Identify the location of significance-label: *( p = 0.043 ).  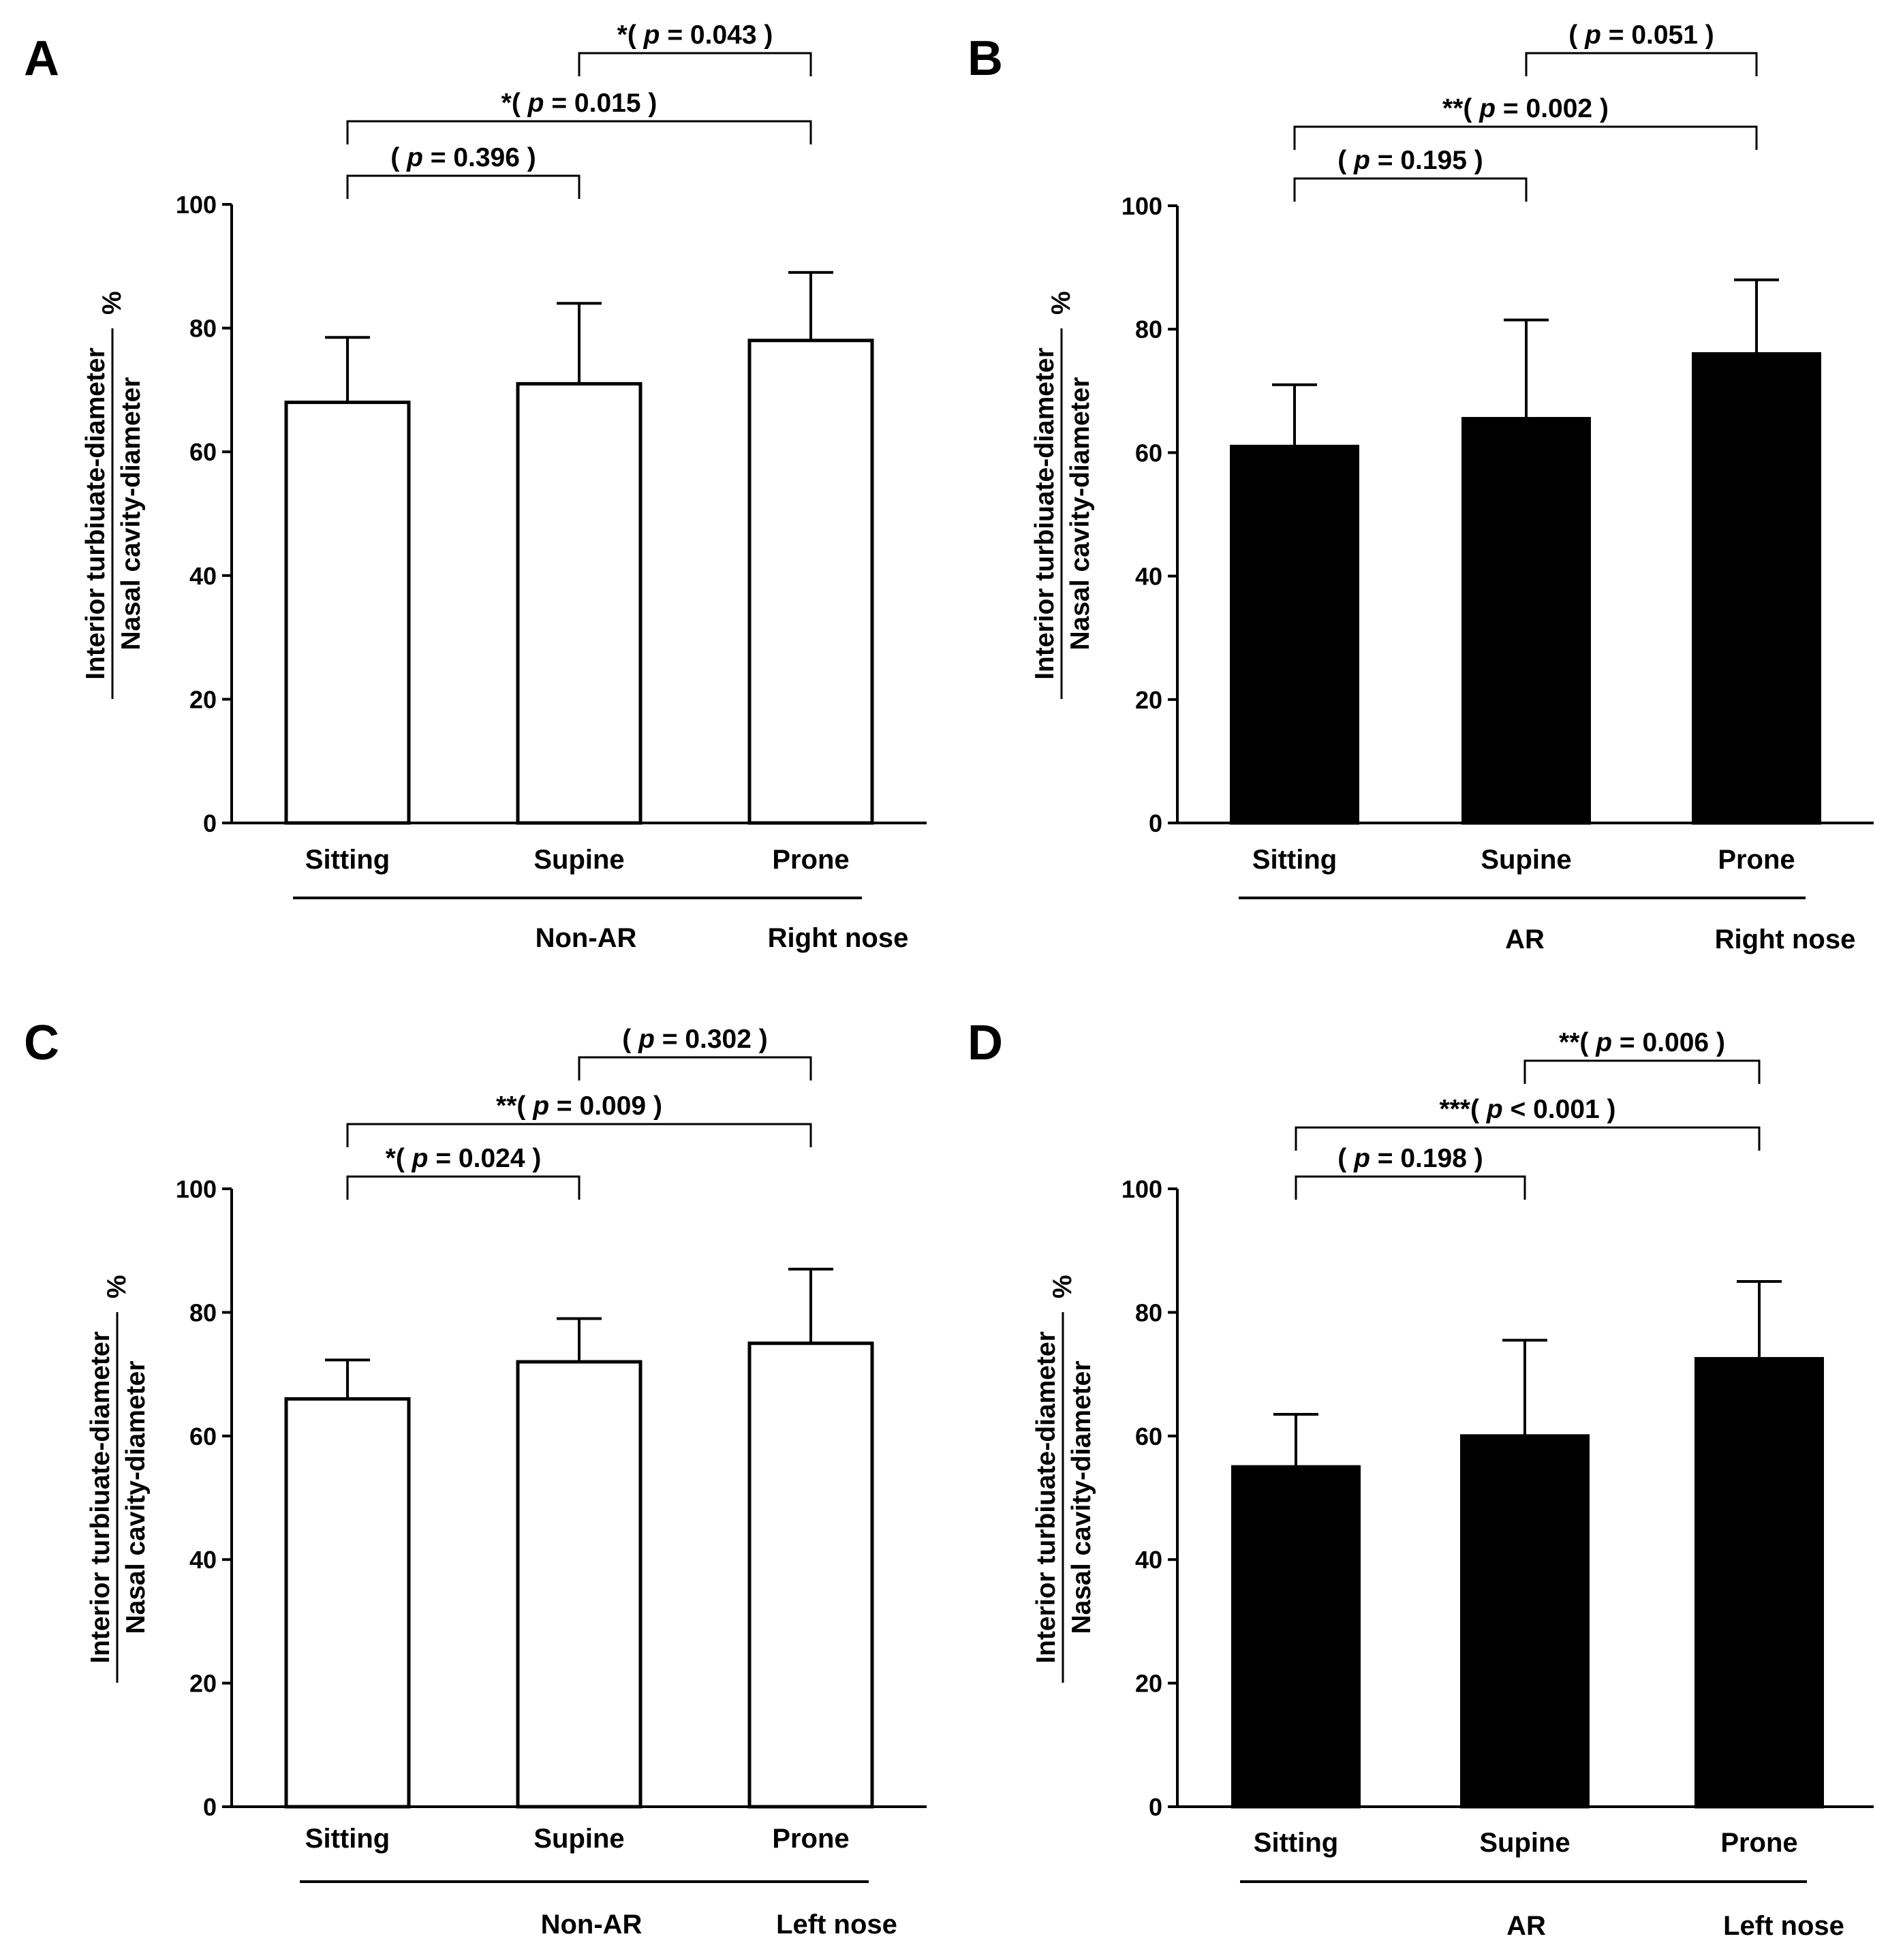
(695, 35).